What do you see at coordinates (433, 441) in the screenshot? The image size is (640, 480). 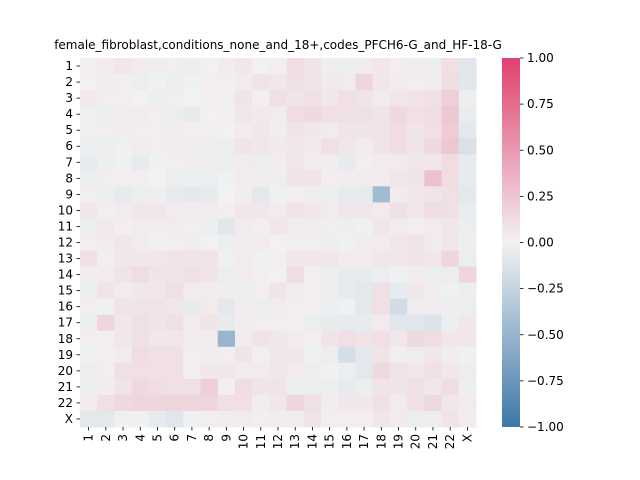 I see `column-tick-label: 21` at bounding box center [433, 441].